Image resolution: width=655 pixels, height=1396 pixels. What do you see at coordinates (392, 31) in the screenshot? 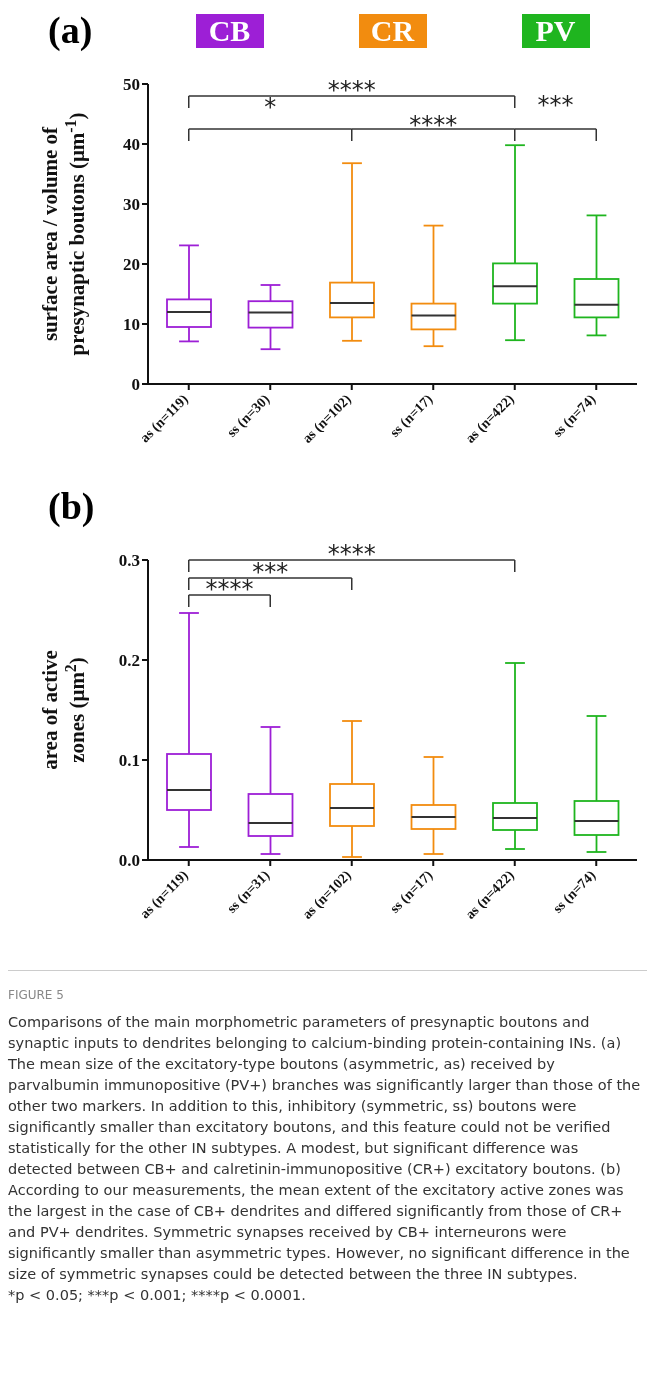
I see `text: CR` at bounding box center [392, 31].